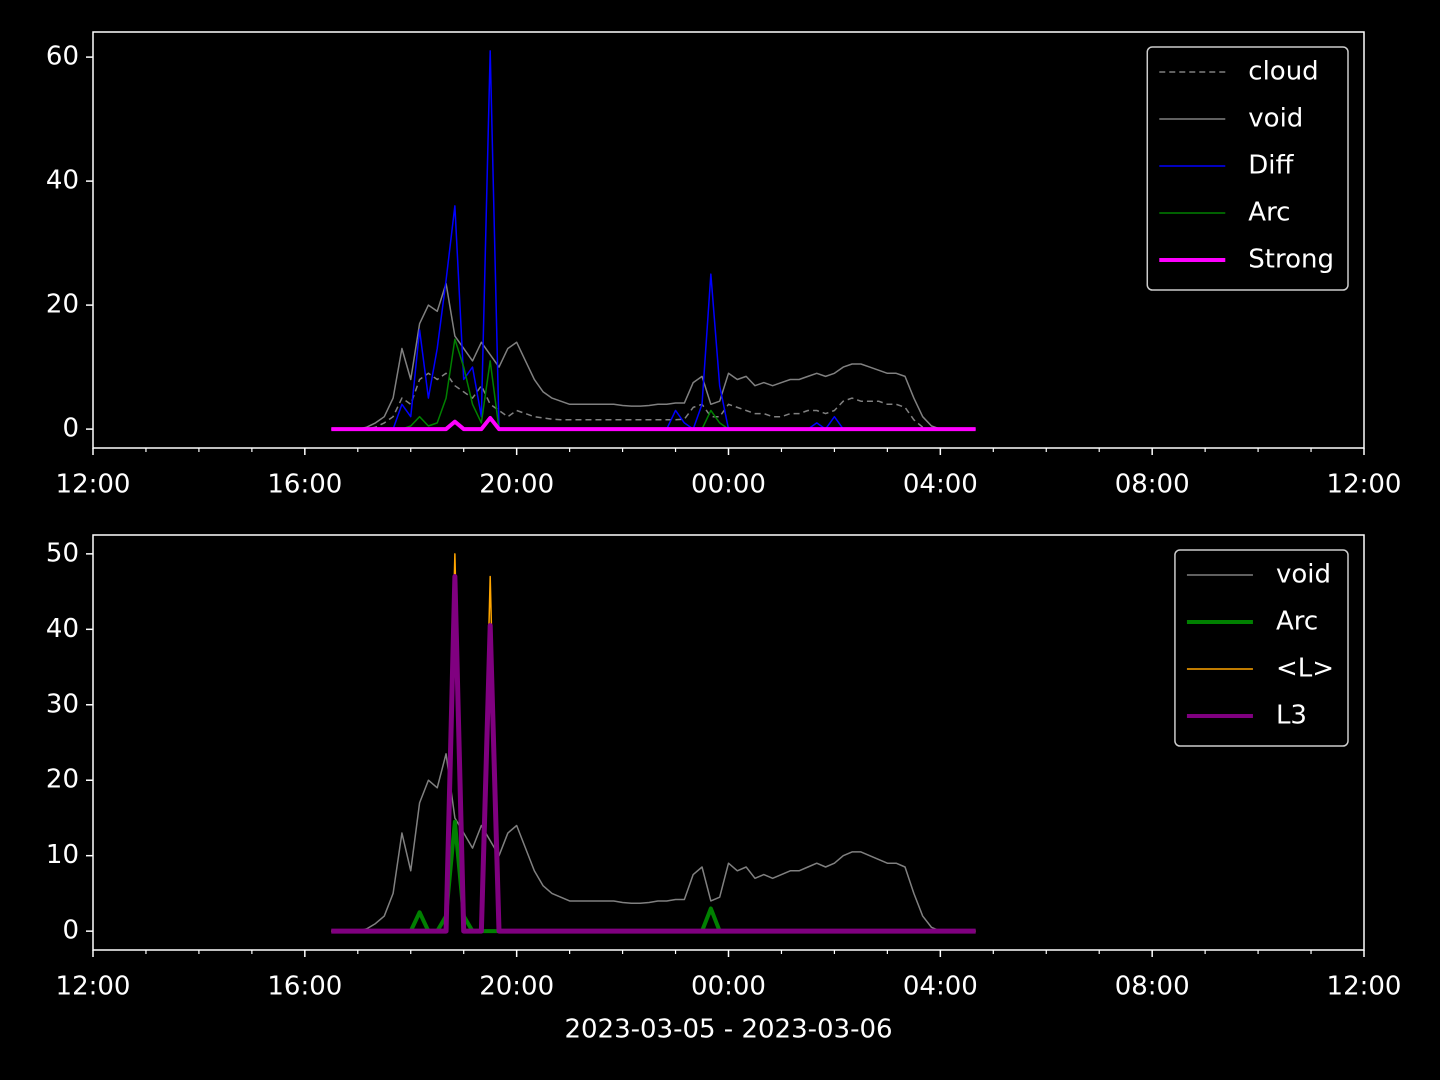  What do you see at coordinates (1305, 669) in the screenshot?
I see `legend-label: <L>` at bounding box center [1305, 669].